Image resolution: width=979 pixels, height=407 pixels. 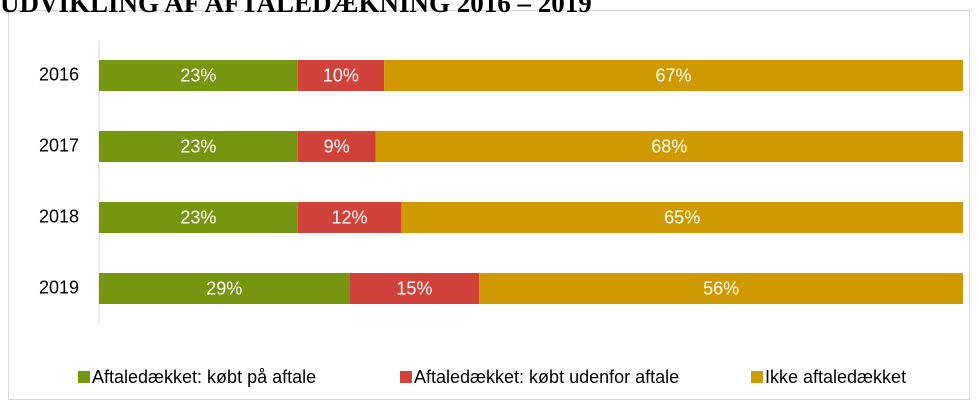 I want to click on data-label: 9%, so click(x=337, y=146).